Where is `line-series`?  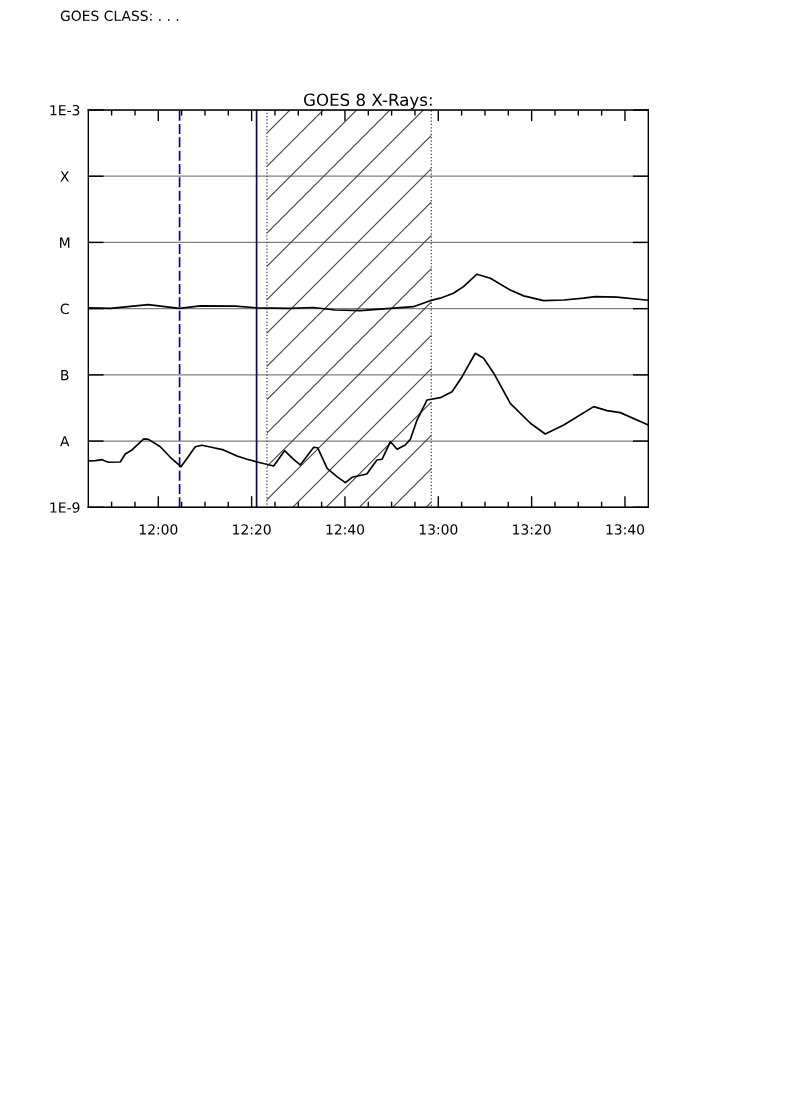
line-series is located at coordinates (368, 292).